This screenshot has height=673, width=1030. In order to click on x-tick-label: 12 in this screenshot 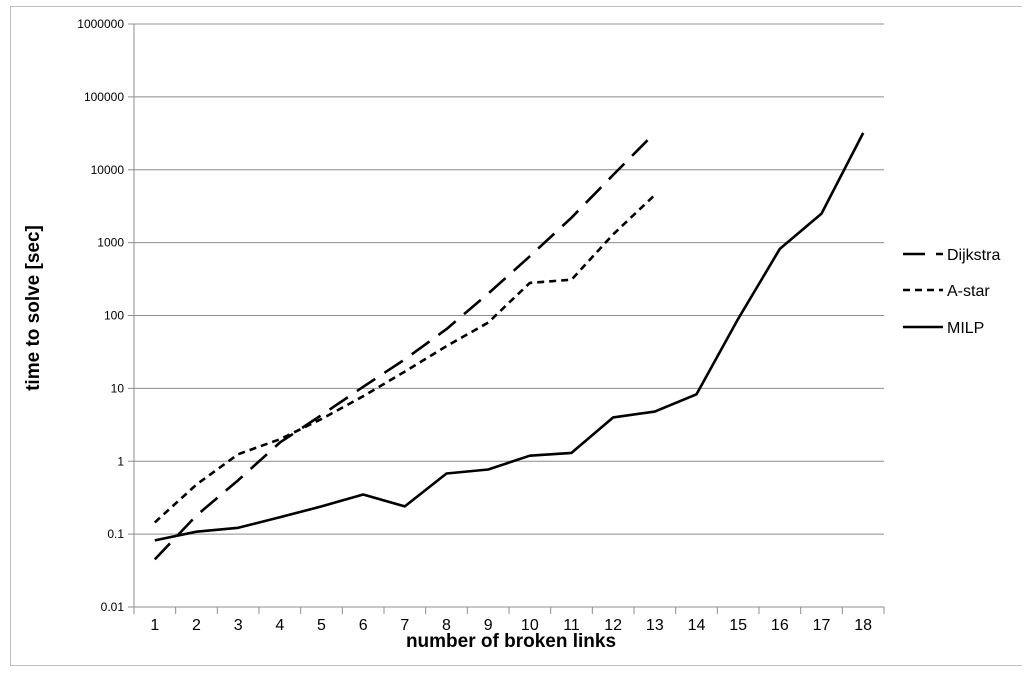, I will do `click(613, 625)`.